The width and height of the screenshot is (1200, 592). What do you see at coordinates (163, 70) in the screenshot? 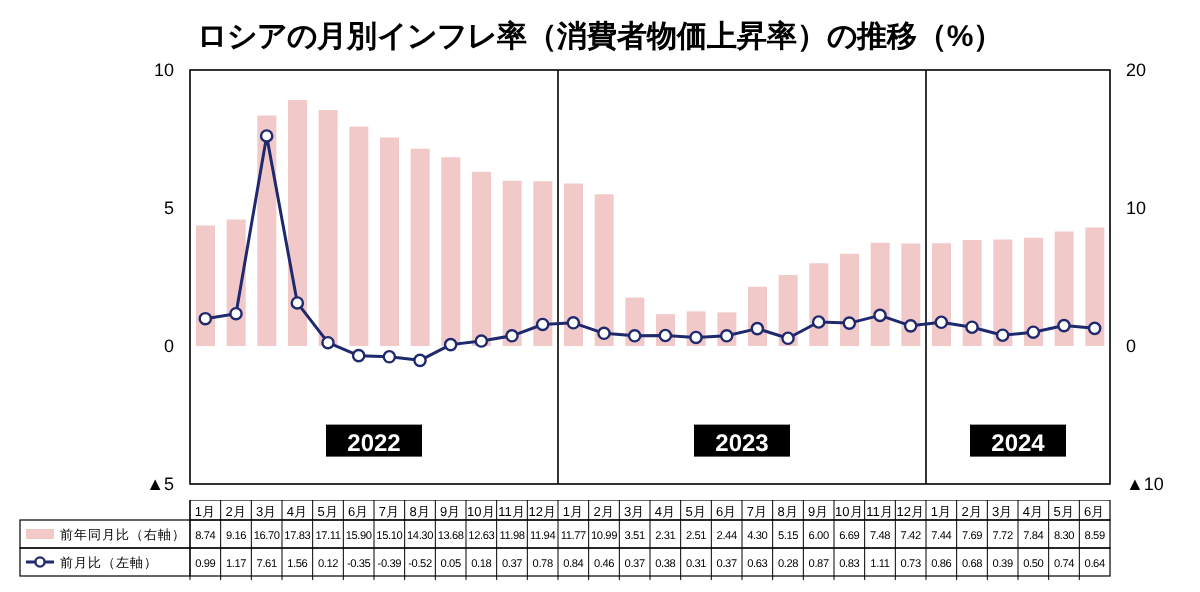
I see `y-tick-label: 10` at bounding box center [163, 70].